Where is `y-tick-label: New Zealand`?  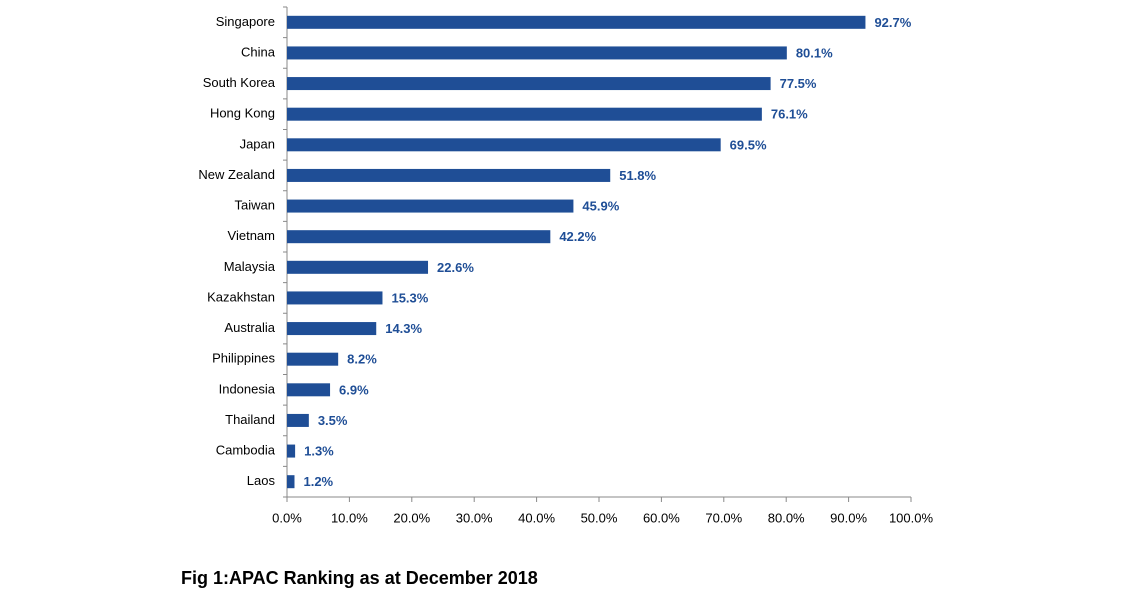
y-tick-label: New Zealand is located at coordinates (236, 174).